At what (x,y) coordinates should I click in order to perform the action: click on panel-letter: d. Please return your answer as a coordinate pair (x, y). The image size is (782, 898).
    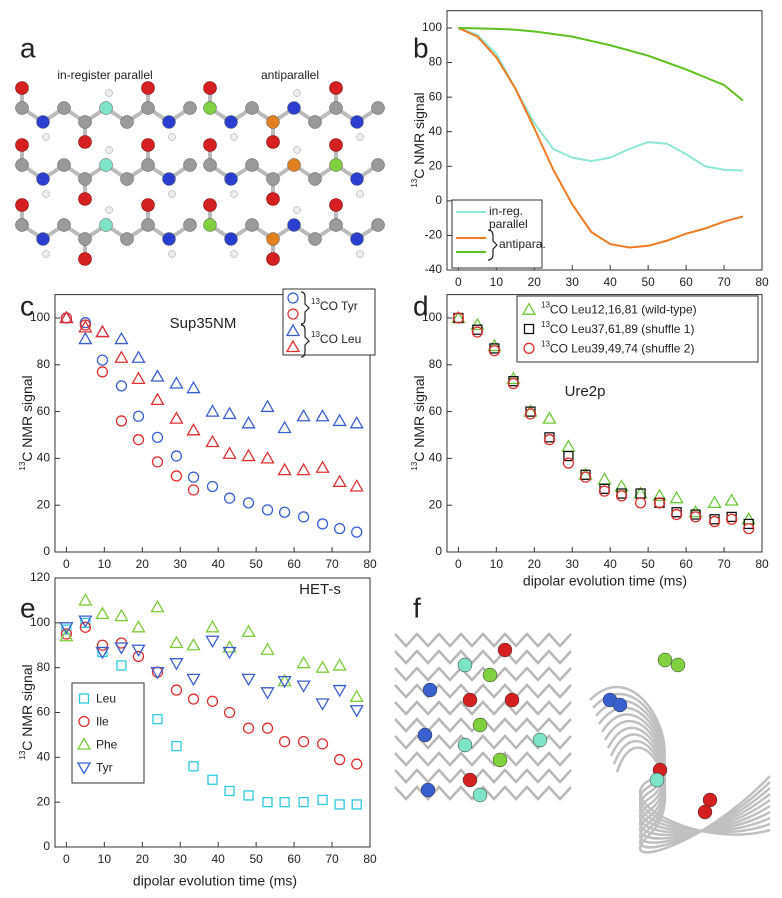
    Looking at the image, I should click on (421, 305).